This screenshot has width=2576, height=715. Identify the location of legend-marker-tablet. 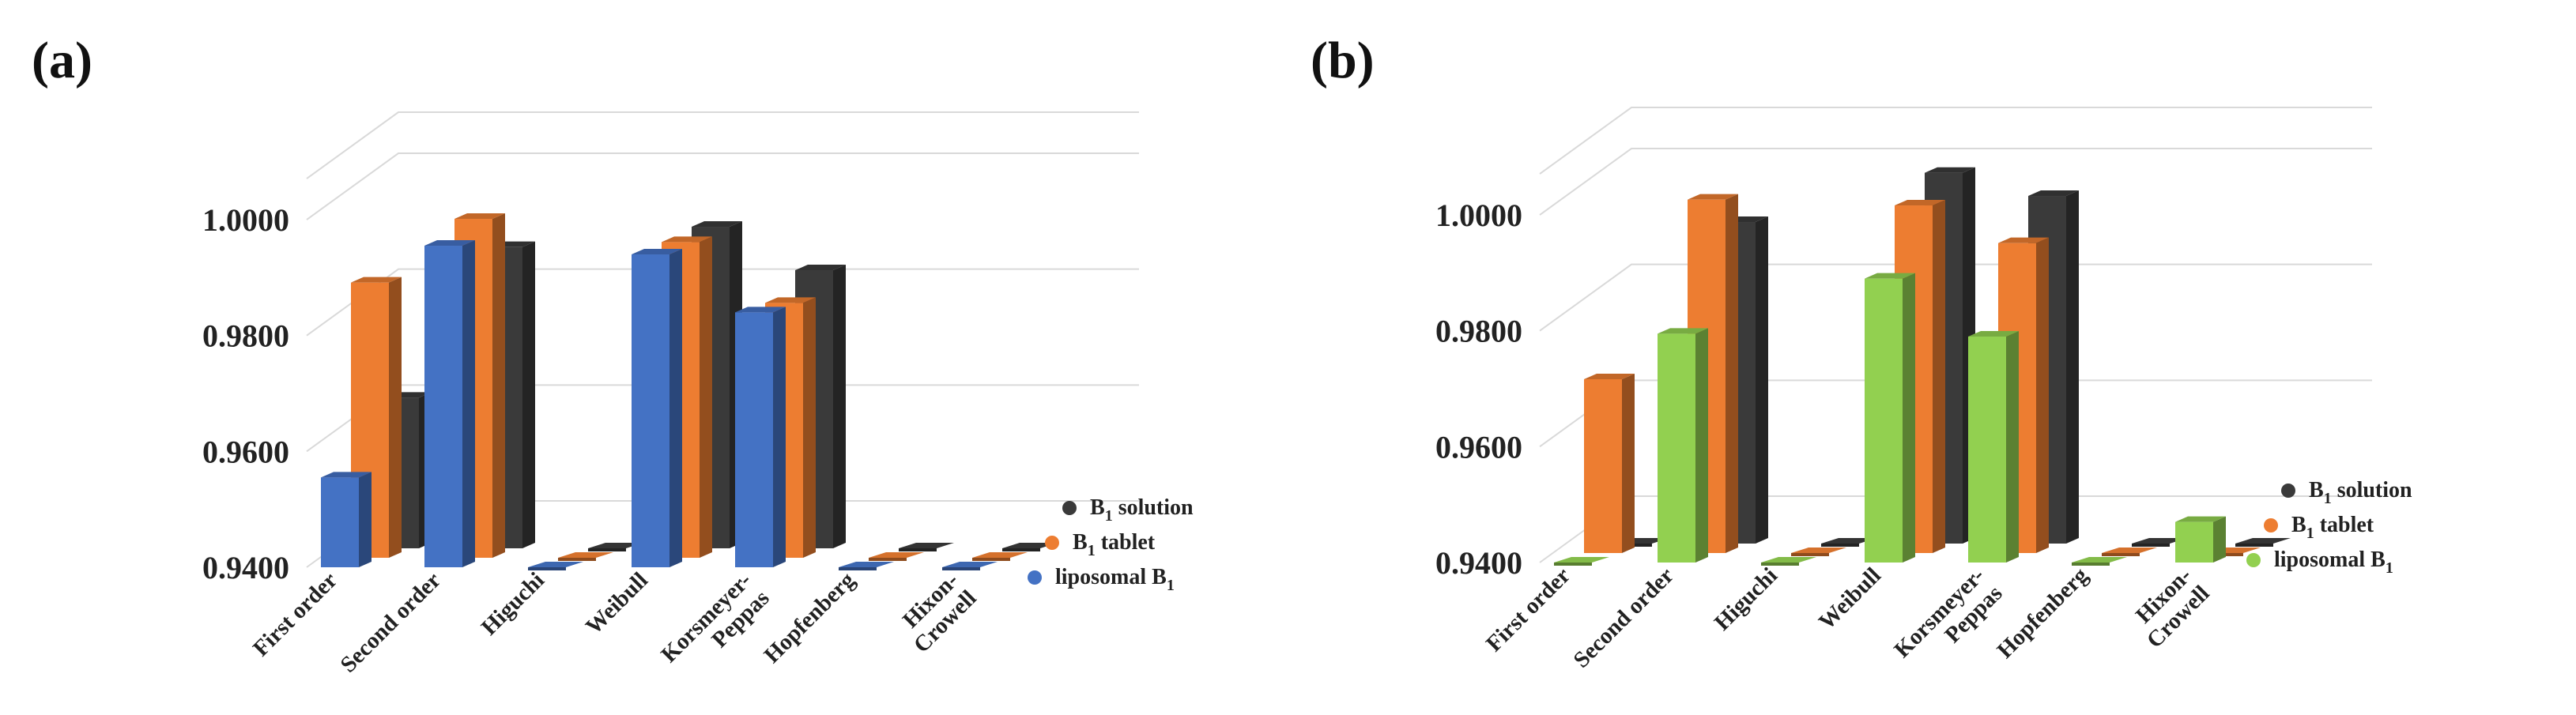
(1052, 543).